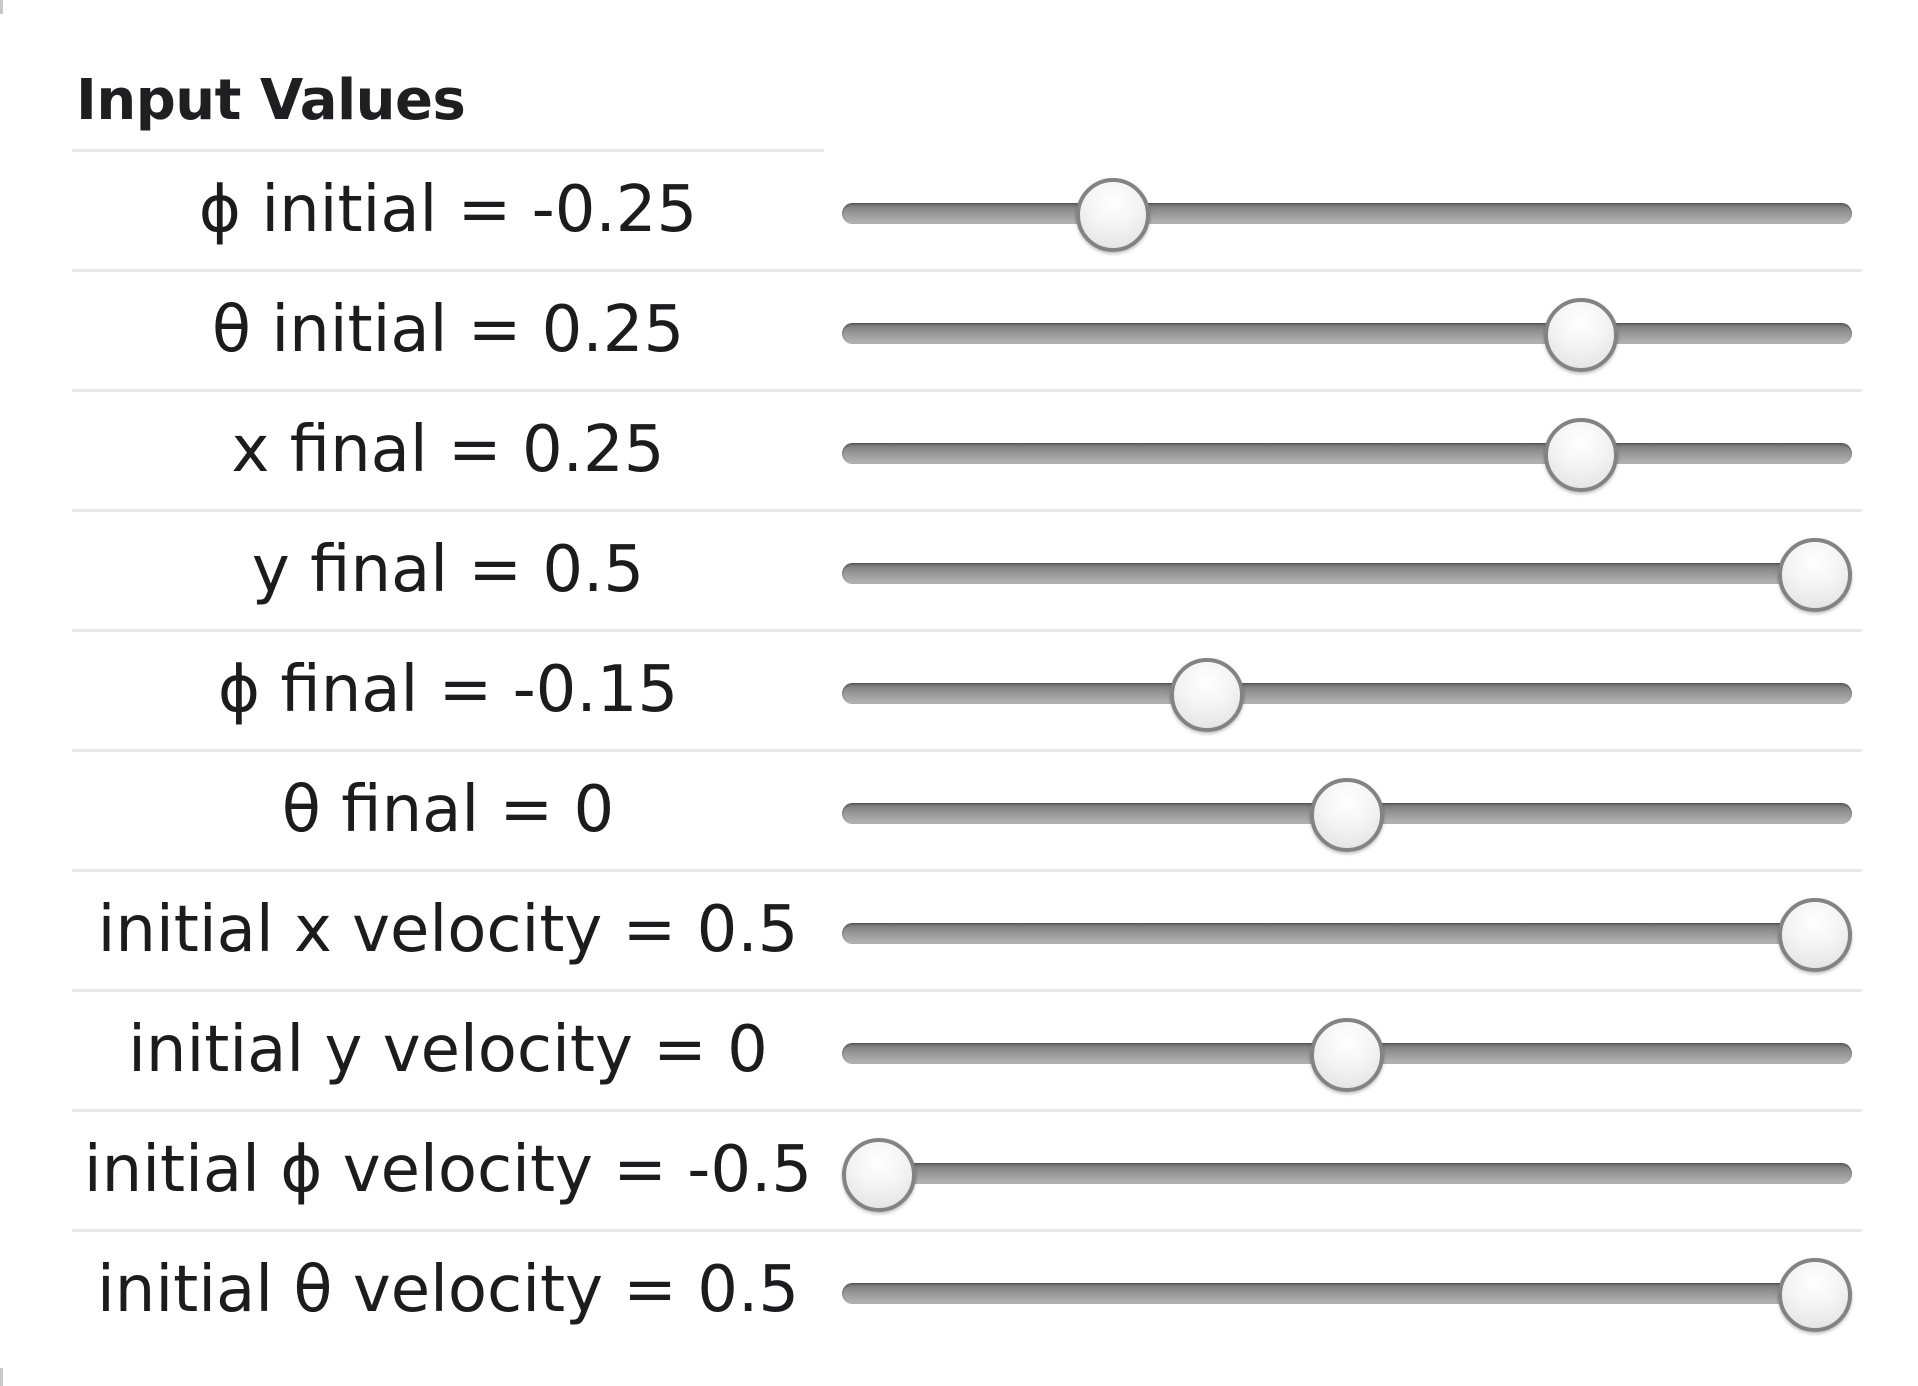 This screenshot has width=1918, height=1386. Describe the element at coordinates (448, 76) in the screenshot. I see `panel-title: Input Values` at that location.